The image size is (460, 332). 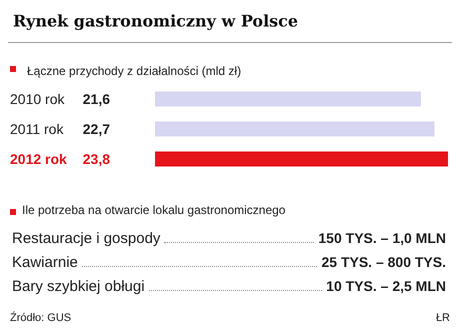 What do you see at coordinates (41, 318) in the screenshot?
I see `text: Źródło: GUS` at bounding box center [41, 318].